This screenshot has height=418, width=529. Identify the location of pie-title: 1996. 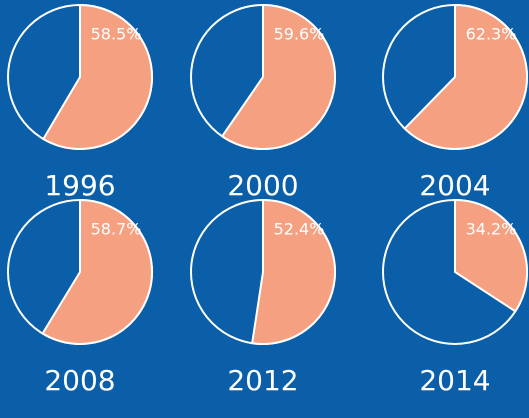
(79, 185).